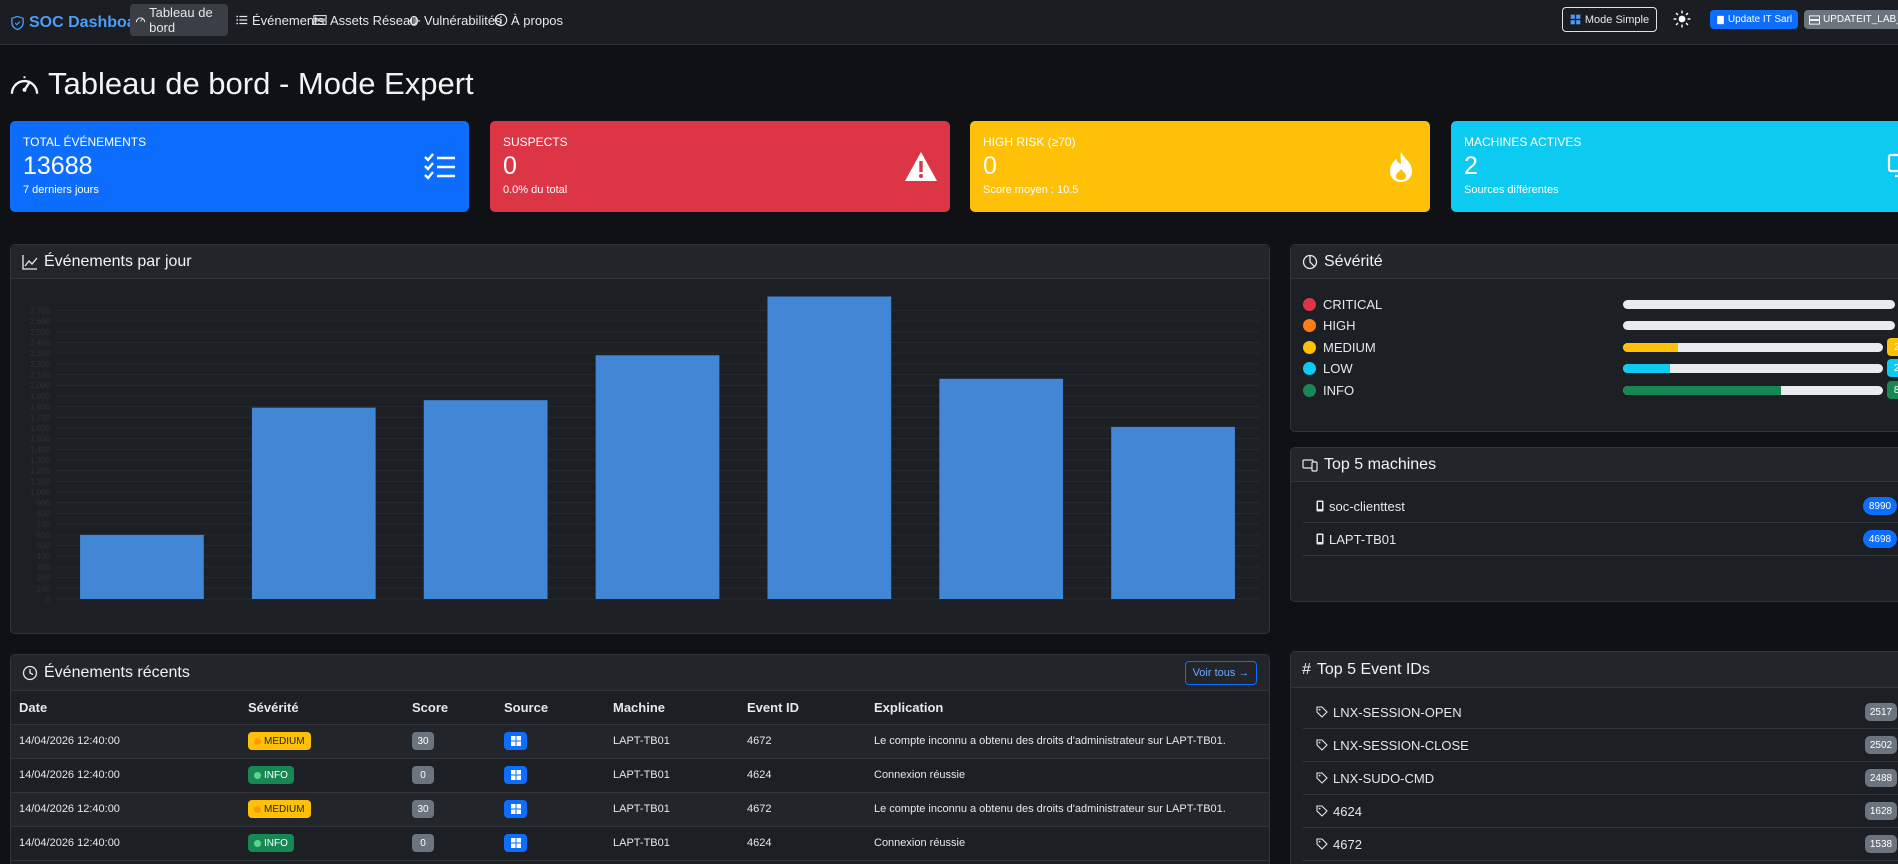 This screenshot has width=1898, height=864. Describe the element at coordinates (44, 503) in the screenshot. I see `y-tick-label: 900` at that location.